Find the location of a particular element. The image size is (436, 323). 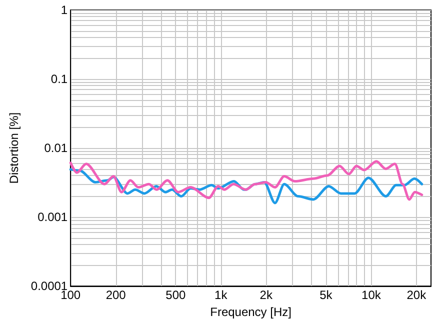

x-tick-label: 20k is located at coordinates (417, 295).